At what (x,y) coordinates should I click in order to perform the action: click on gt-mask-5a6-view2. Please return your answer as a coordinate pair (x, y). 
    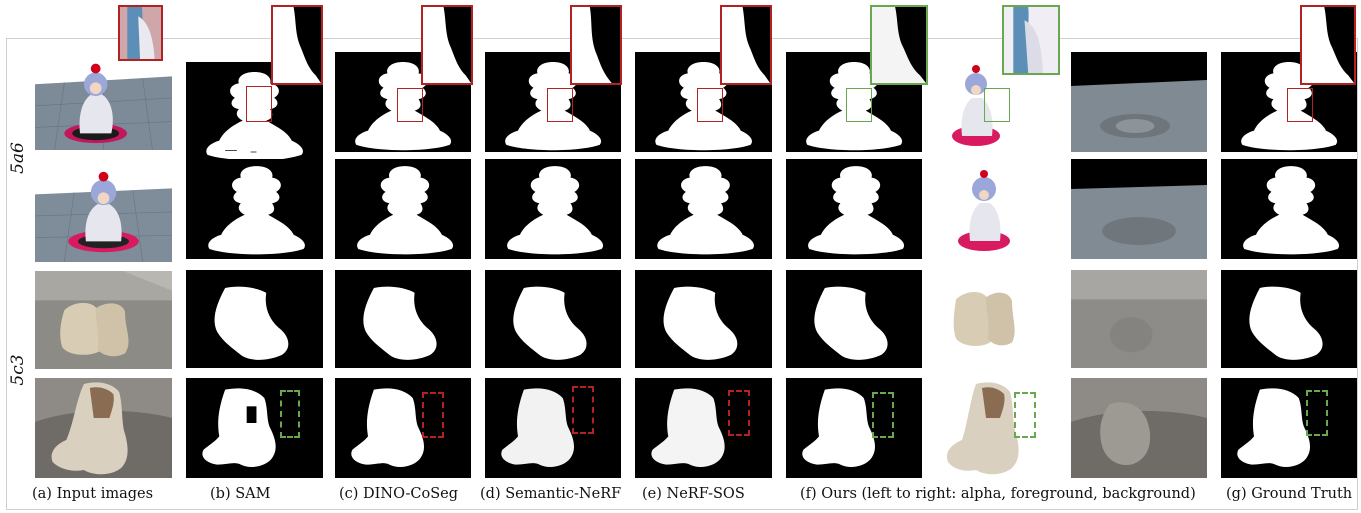
    Looking at the image, I should click on (1289, 209).